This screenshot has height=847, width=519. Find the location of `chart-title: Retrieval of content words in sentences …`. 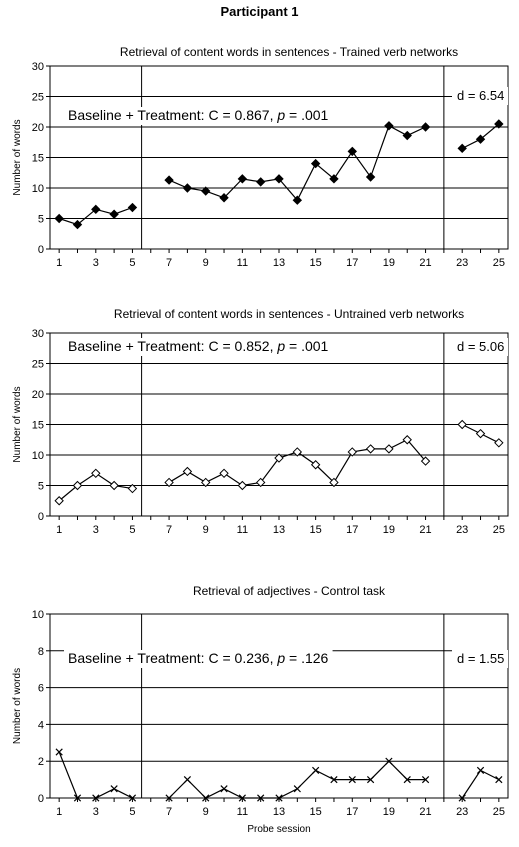

chart-title: Retrieval of content words in sentences … is located at coordinates (289, 52).